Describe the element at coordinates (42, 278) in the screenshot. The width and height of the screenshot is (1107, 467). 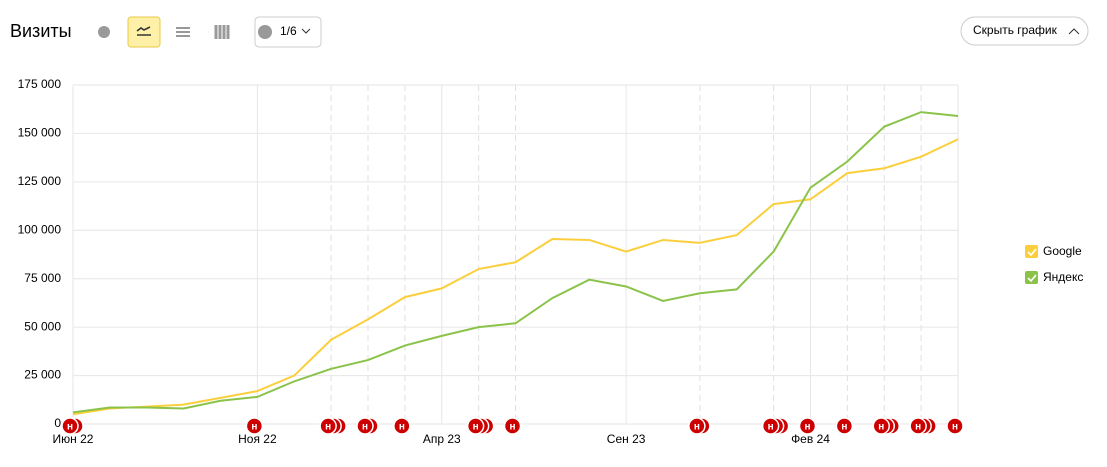
I see `y-tick-label: 75 000` at that location.